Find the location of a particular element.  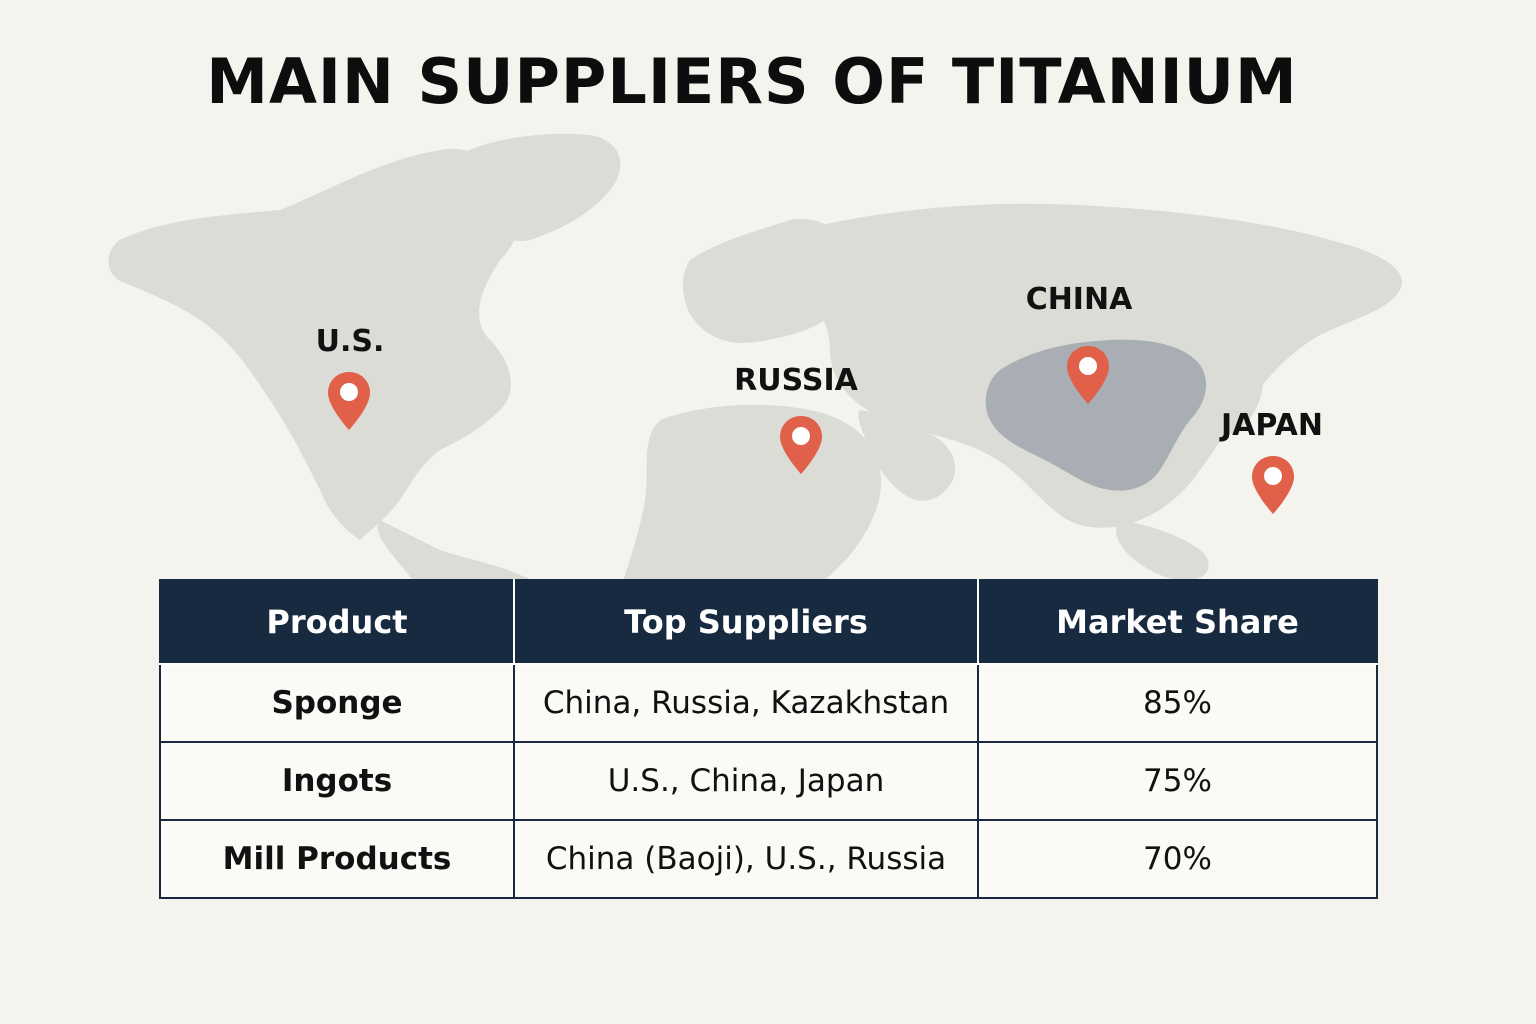

marker-label-china: CHINA is located at coordinates (1079, 299).